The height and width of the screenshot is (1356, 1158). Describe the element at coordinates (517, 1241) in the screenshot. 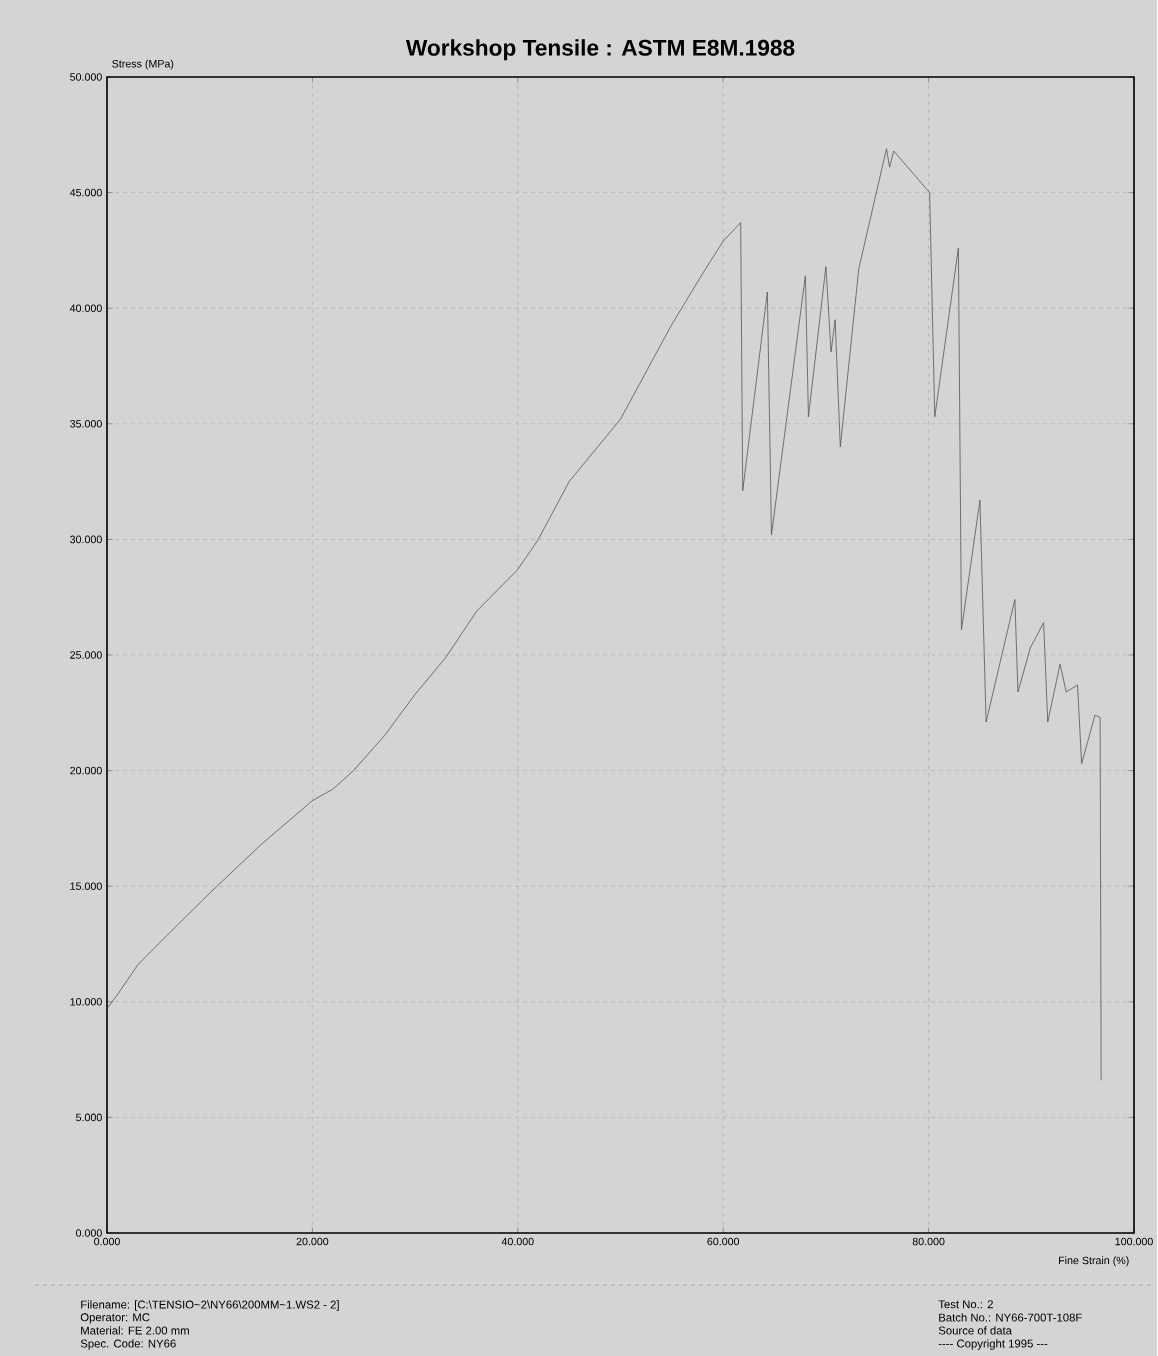

I see `x-tick-label: 40.000` at that location.